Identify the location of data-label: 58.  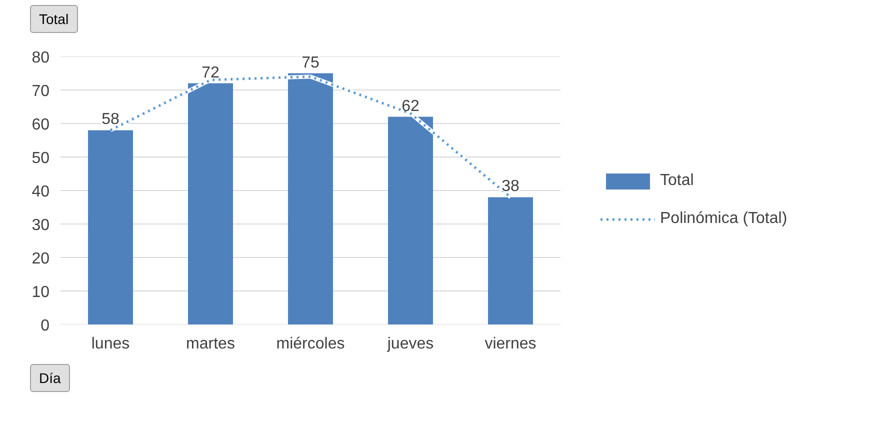
(111, 119).